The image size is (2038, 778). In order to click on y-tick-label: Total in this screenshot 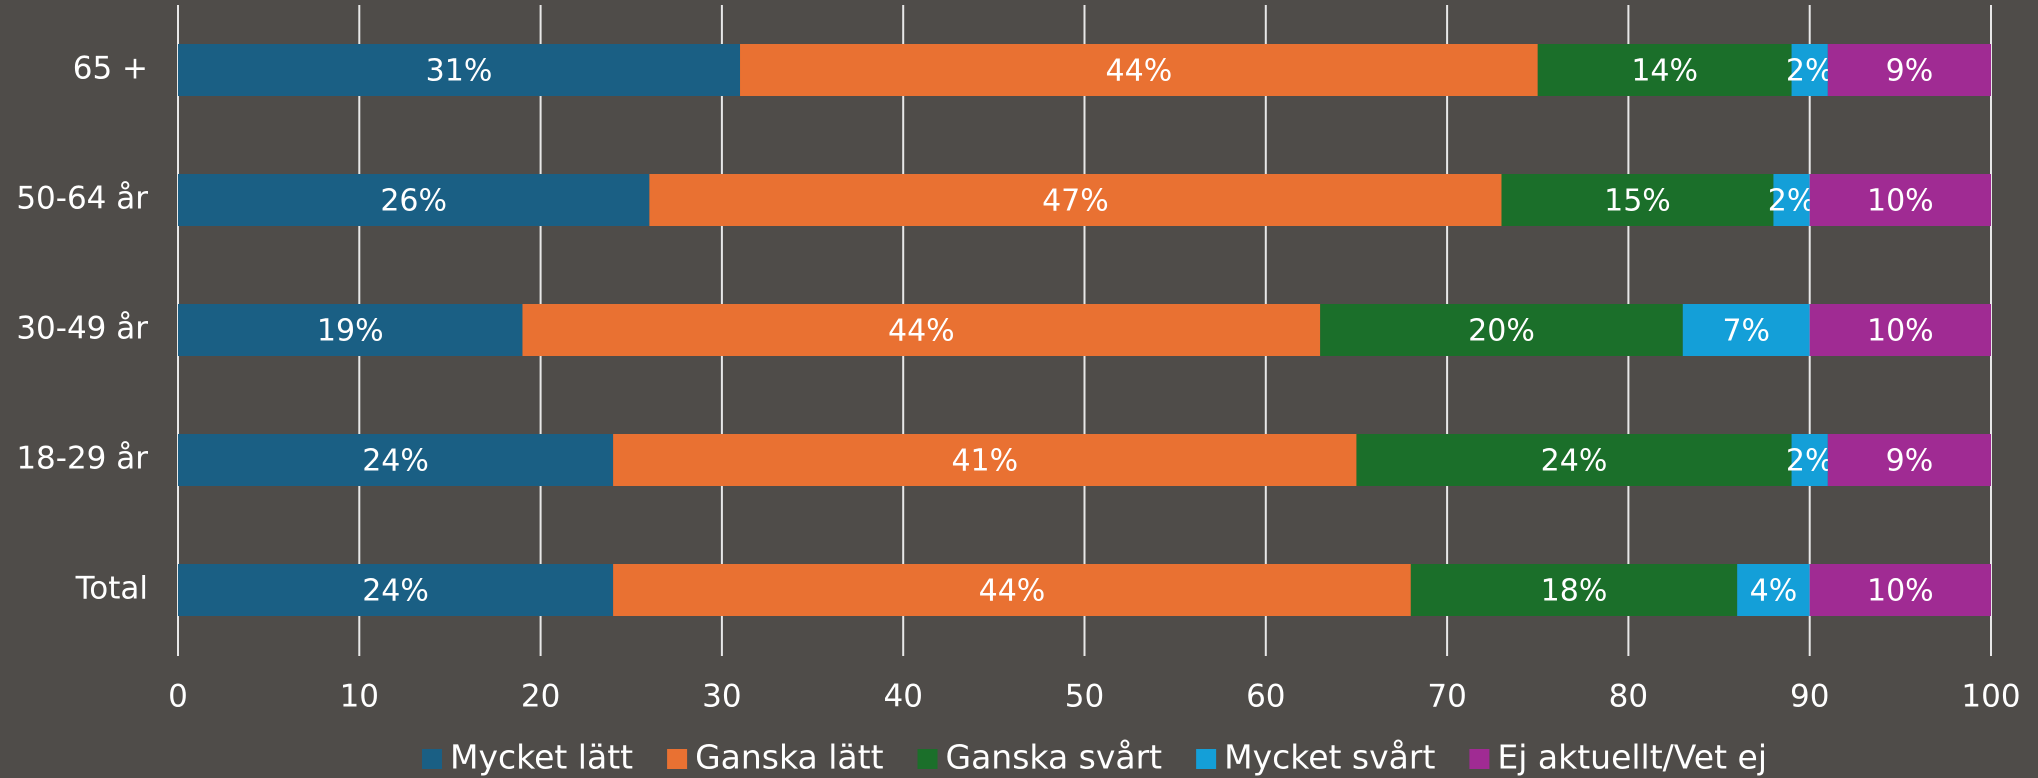, I will do `click(111, 589)`.